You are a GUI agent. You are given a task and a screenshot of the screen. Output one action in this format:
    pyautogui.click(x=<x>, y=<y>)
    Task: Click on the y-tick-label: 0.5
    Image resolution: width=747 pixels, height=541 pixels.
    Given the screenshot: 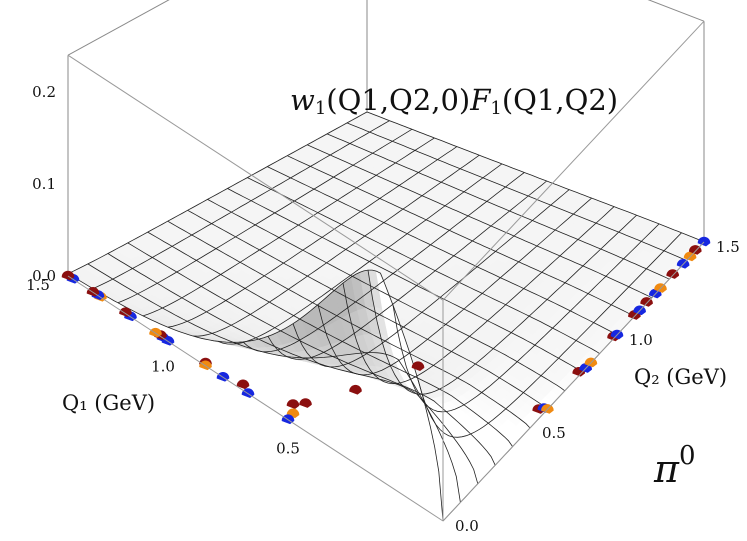 What is the action you would take?
    pyautogui.click(x=554, y=433)
    